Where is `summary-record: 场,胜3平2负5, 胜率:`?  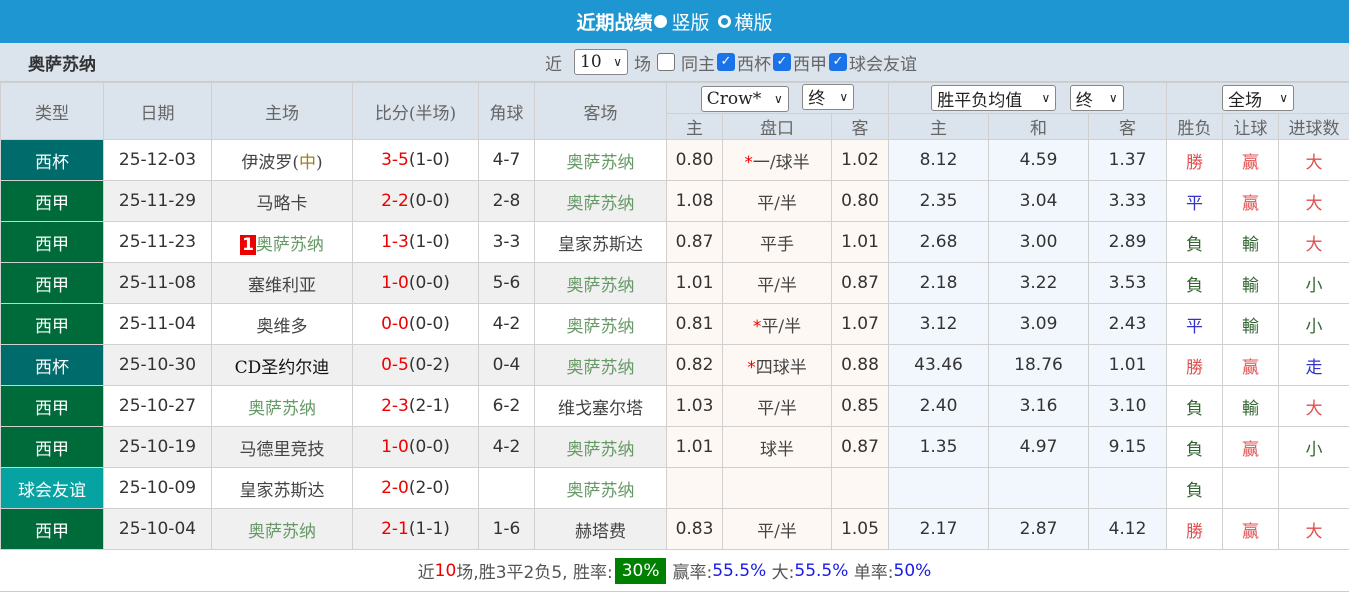
summary-record: 场,胜3平2负5, 胜率: is located at coordinates (534, 570).